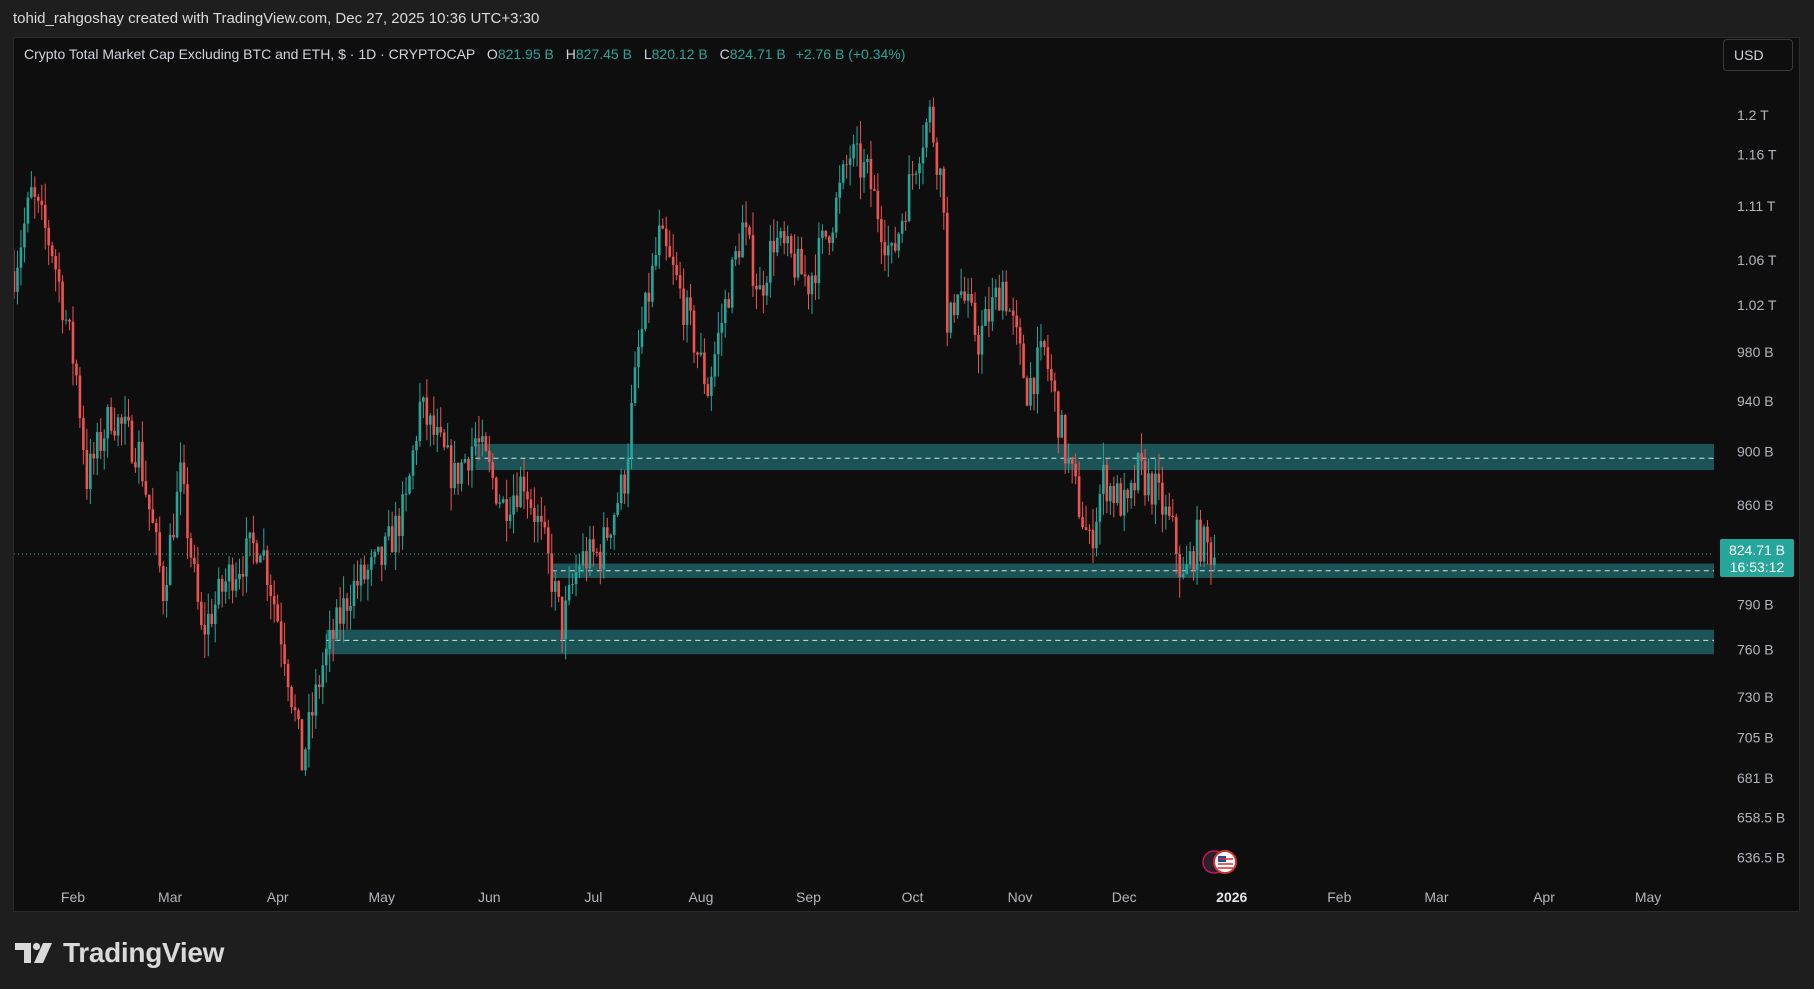 The width and height of the screenshot is (1814, 989). What do you see at coordinates (170, 897) in the screenshot?
I see `x-tick-label: Mar` at bounding box center [170, 897].